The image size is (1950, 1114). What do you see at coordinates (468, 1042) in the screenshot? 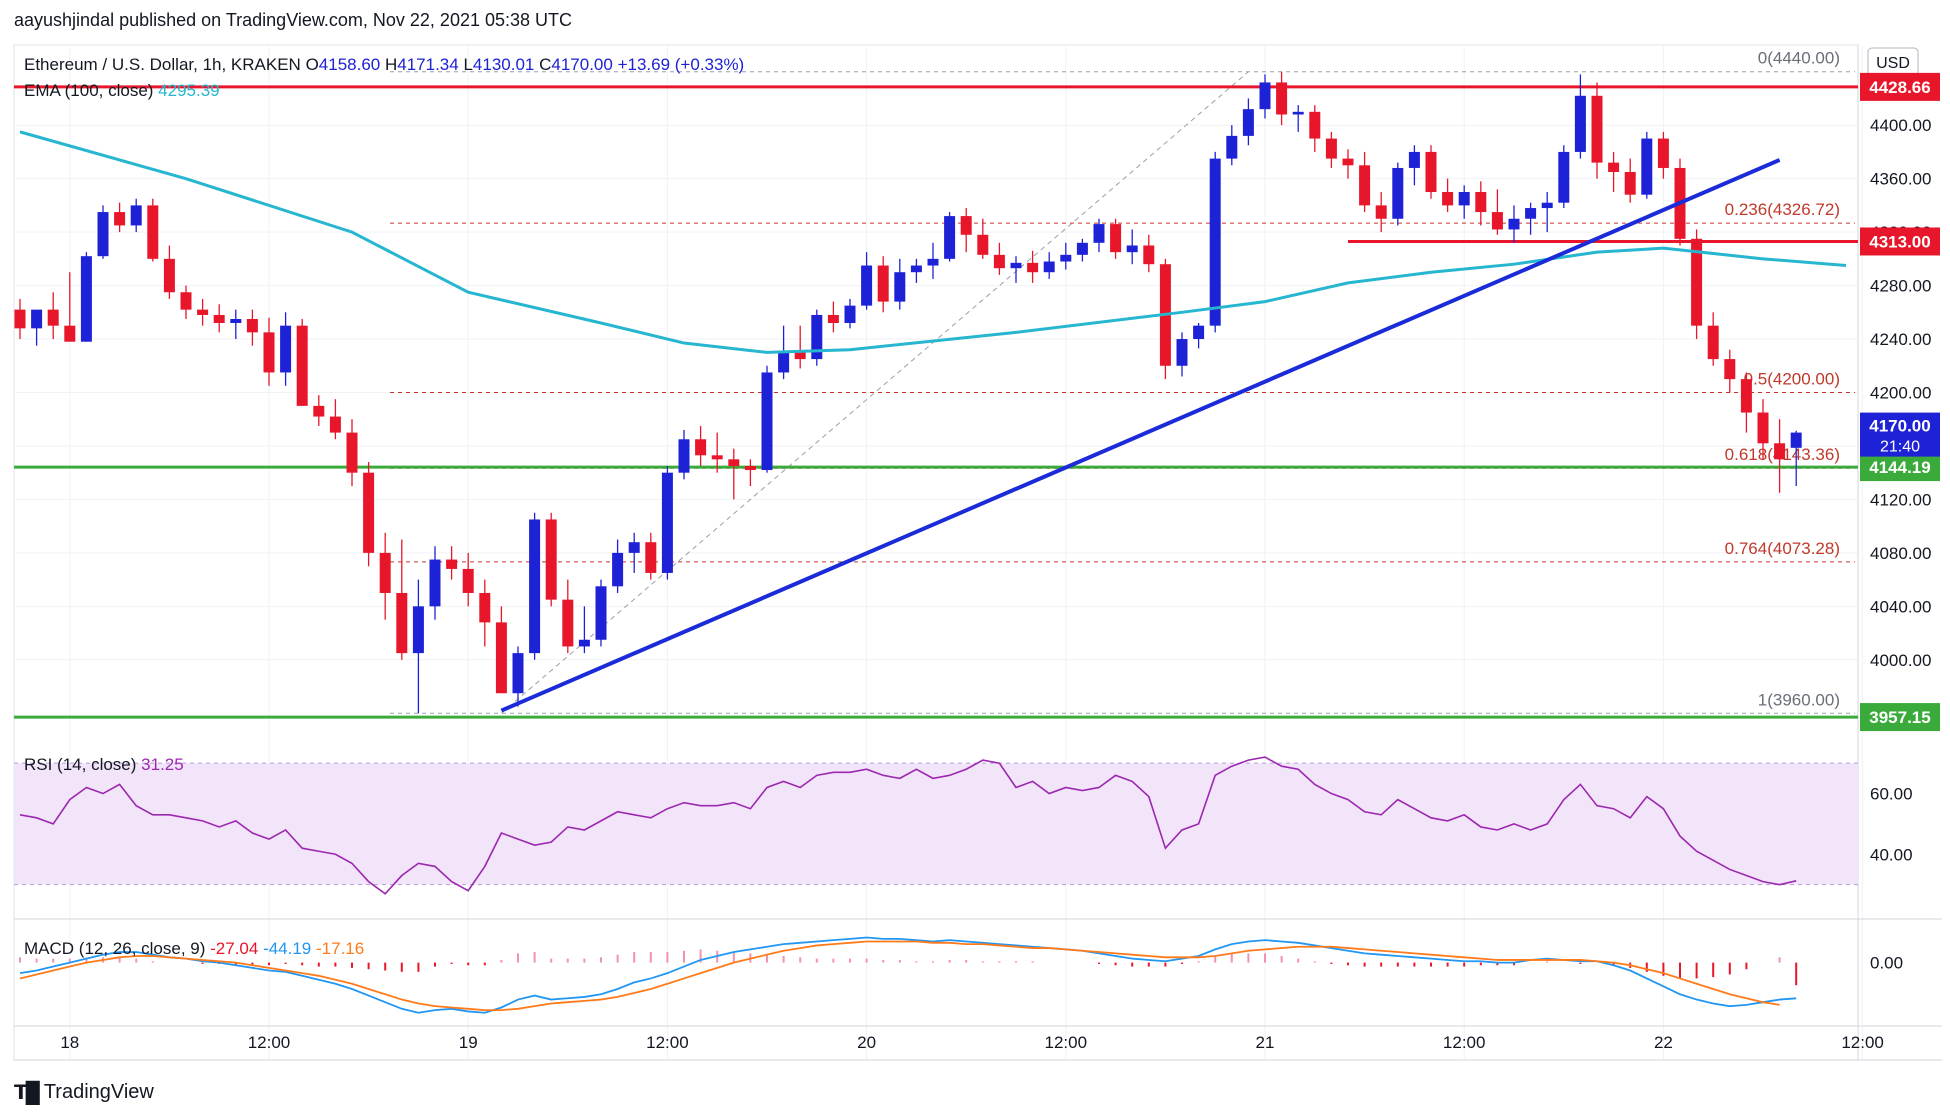
I see `time-tick-label: 19` at bounding box center [468, 1042].